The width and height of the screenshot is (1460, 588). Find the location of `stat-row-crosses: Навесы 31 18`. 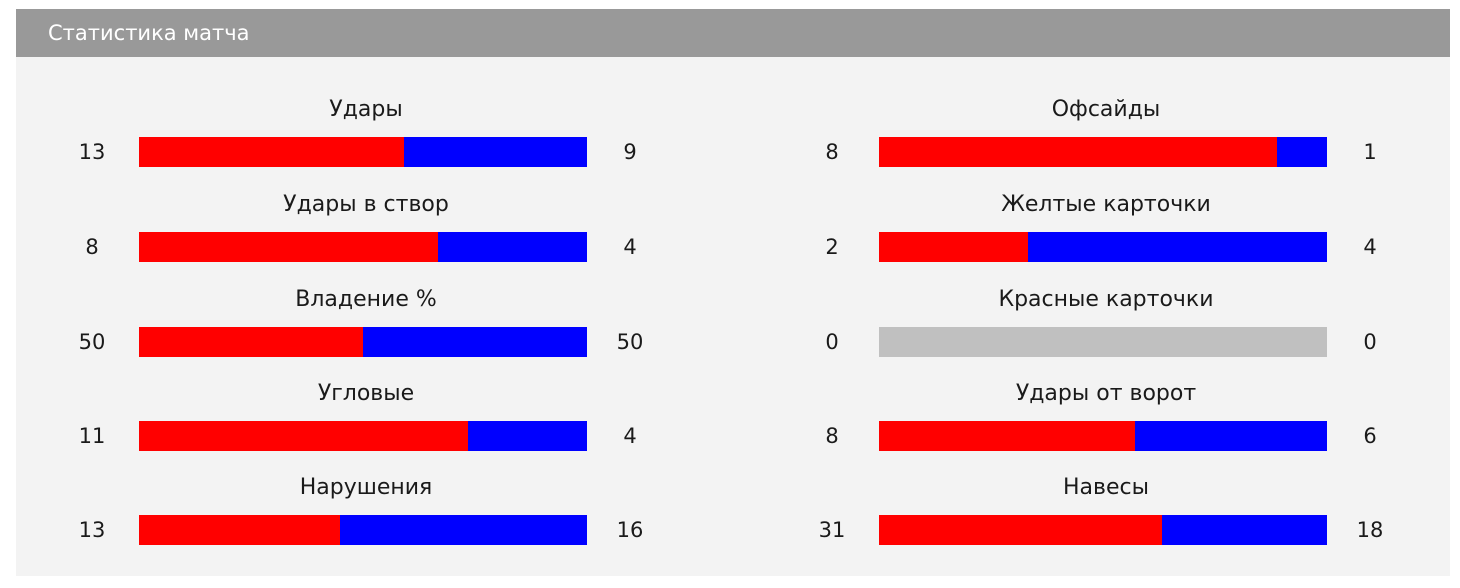

stat-row-crosses: Навесы 31 18 is located at coordinates (1076, 511).